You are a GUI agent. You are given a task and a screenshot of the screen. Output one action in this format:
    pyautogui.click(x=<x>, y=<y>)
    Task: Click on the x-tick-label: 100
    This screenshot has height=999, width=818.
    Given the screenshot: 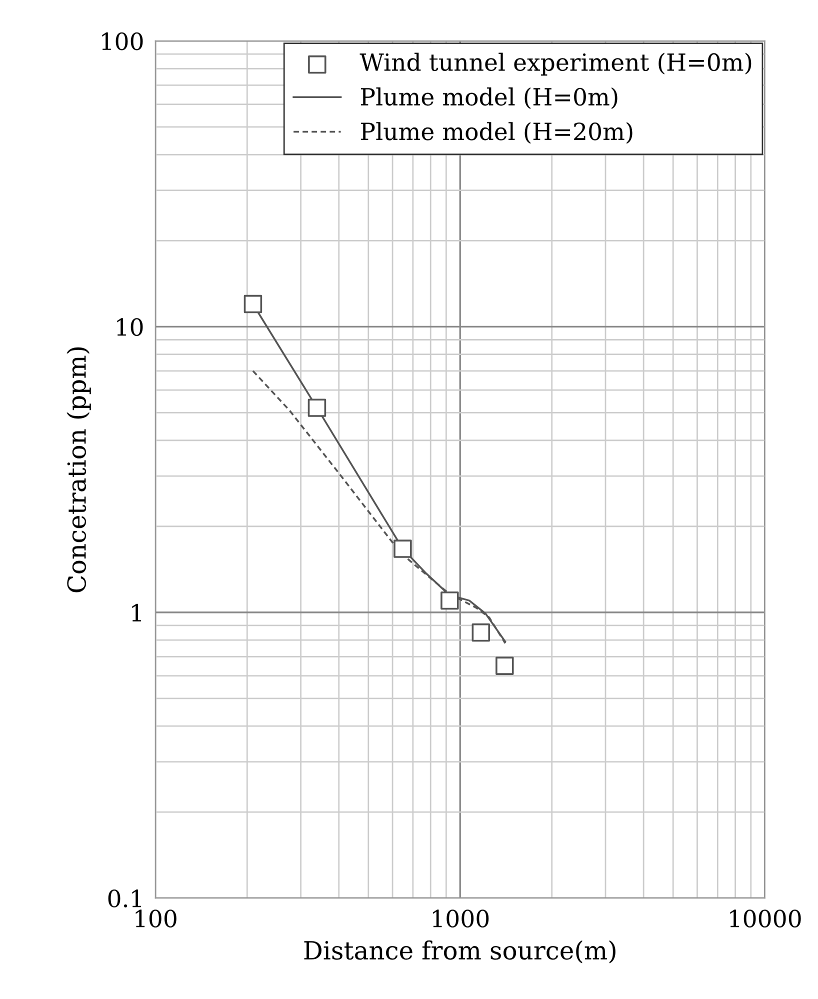 What is the action you would take?
    pyautogui.click(x=156, y=919)
    